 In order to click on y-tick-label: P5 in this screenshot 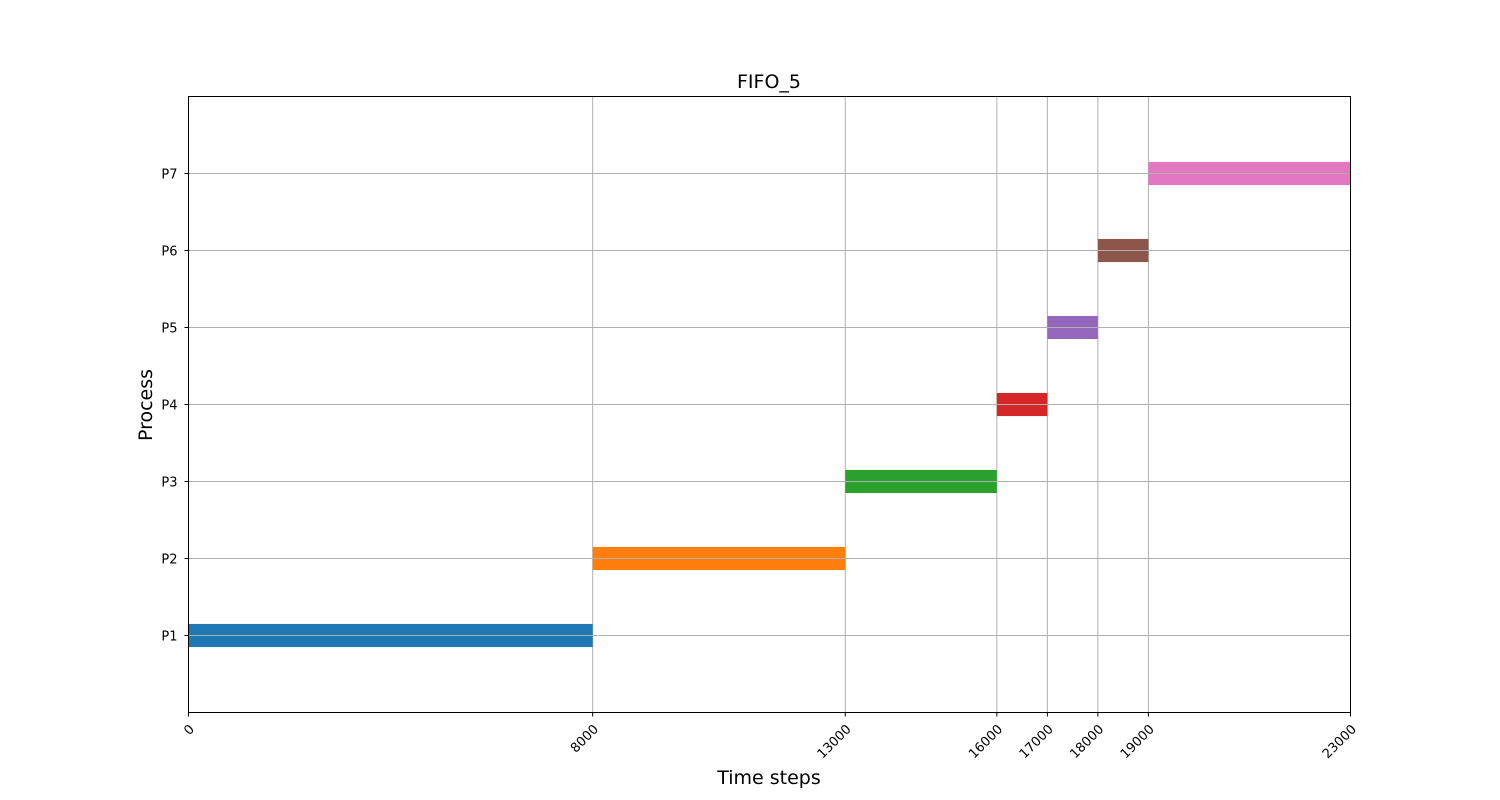, I will do `click(169, 329)`.